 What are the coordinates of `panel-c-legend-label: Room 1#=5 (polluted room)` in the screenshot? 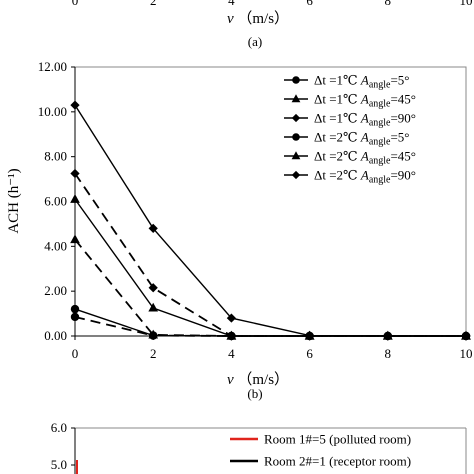 It's located at (337, 439).